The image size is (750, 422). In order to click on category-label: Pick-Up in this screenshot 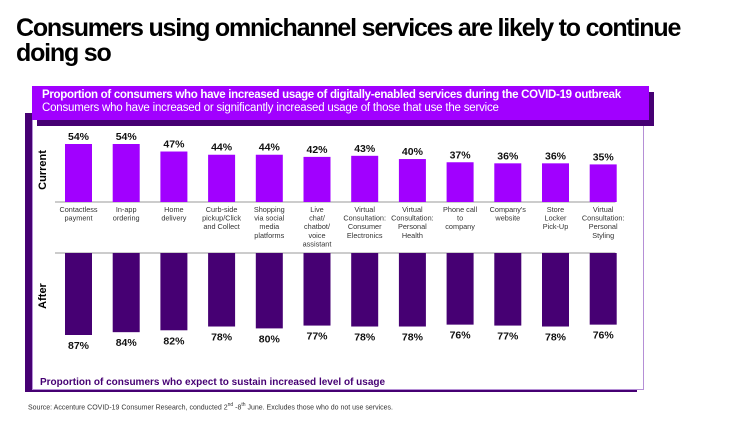, I will do `click(556, 226)`.